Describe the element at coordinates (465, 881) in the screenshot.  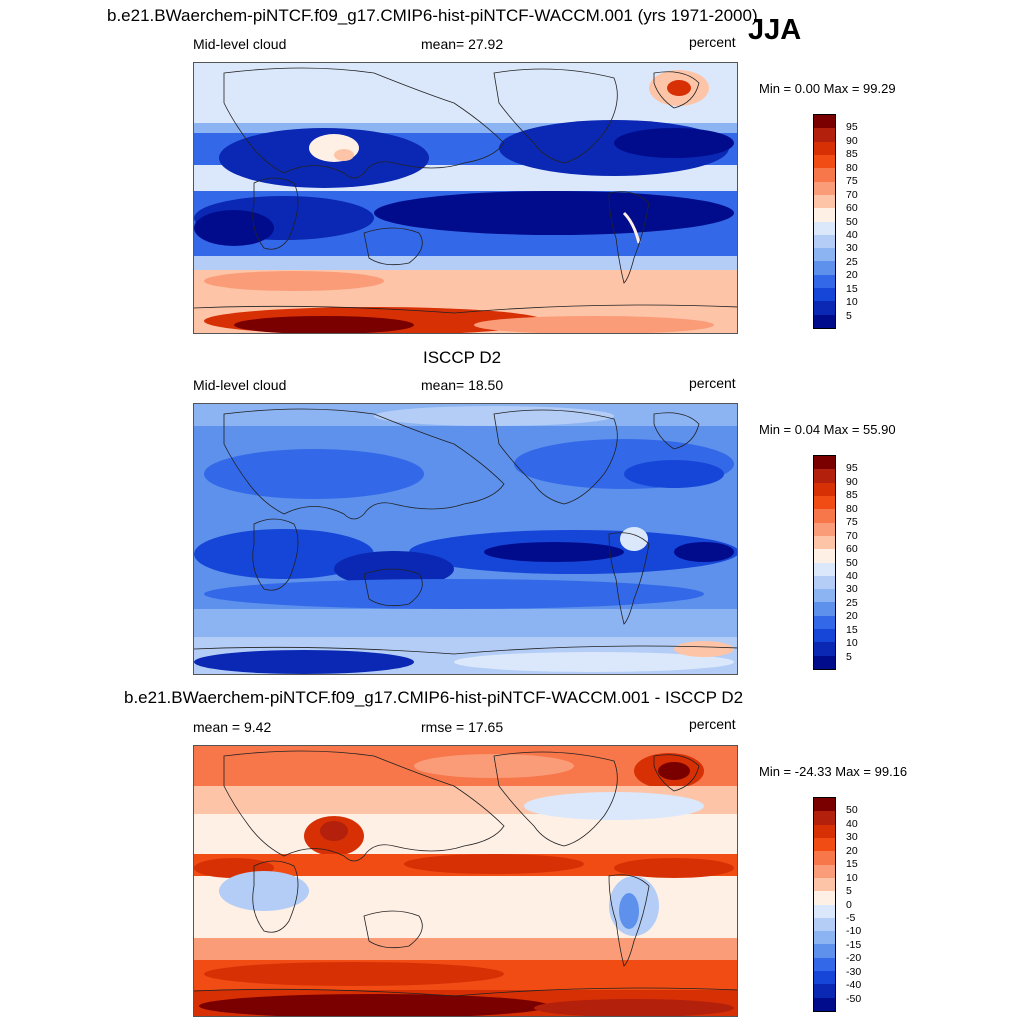
I see `map-panel-difference` at that location.